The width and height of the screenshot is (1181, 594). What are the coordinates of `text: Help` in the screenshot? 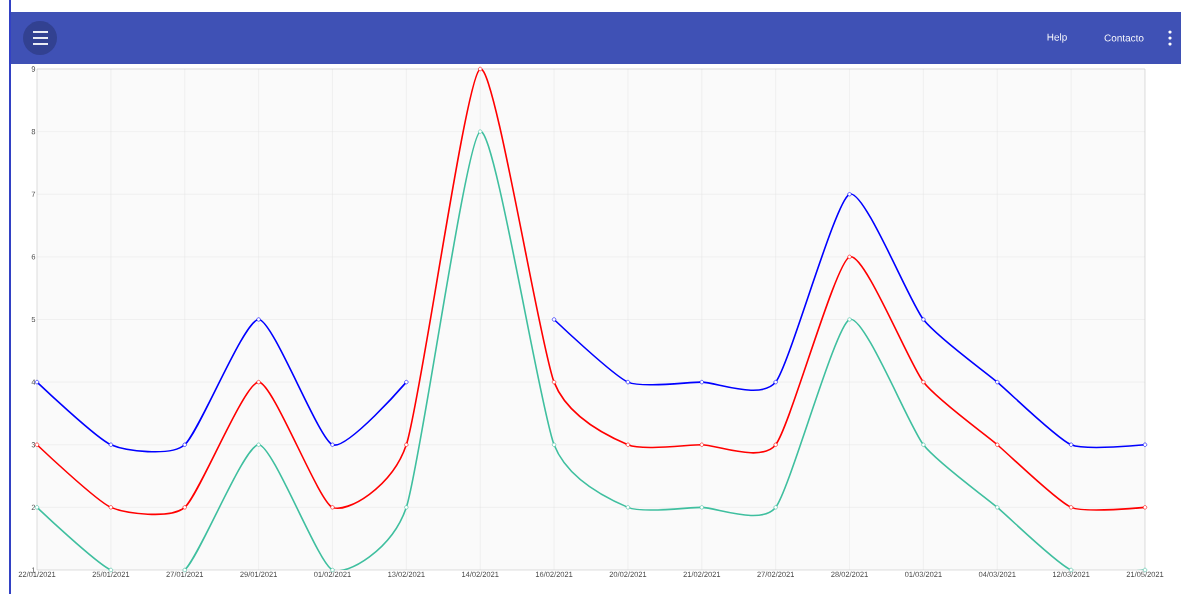 It's located at (1057, 38).